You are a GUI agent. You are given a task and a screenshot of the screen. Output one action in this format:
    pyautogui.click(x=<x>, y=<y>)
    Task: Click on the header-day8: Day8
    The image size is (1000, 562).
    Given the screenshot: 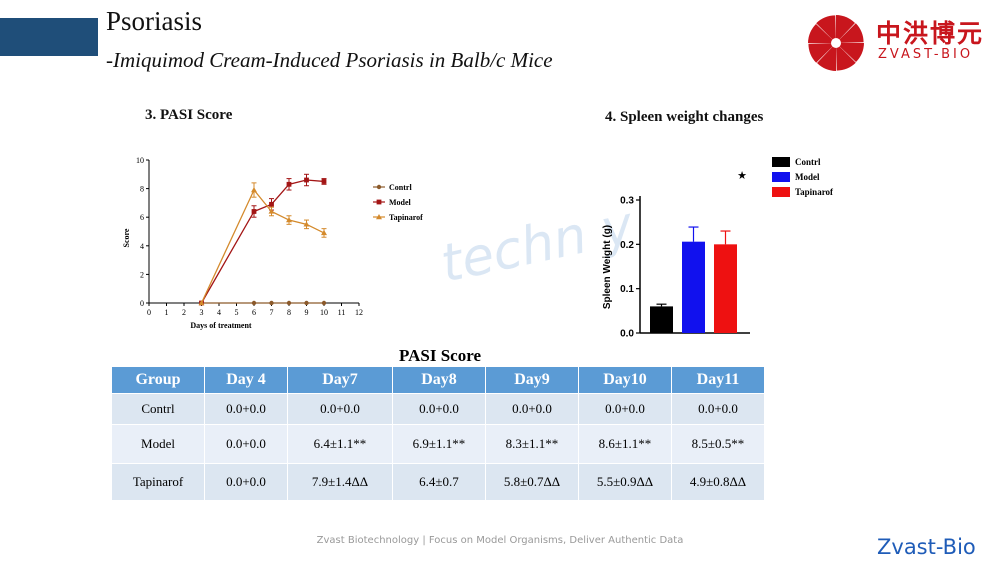 What is the action you would take?
    pyautogui.click(x=439, y=380)
    